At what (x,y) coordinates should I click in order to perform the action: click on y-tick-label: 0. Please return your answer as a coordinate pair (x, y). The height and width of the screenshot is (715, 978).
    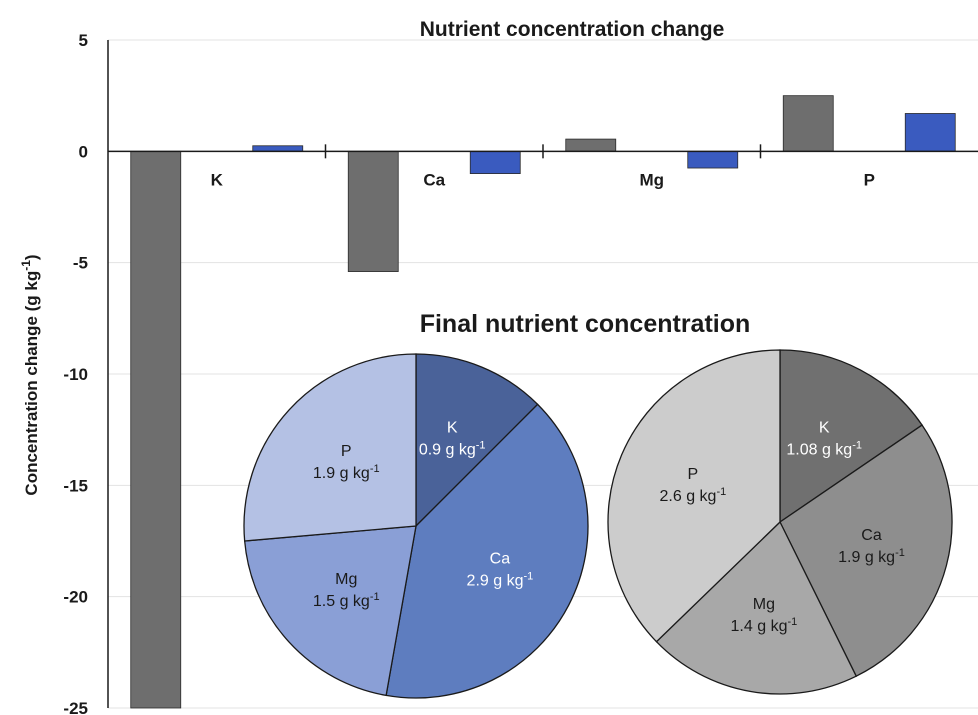
    Looking at the image, I should click on (83, 151).